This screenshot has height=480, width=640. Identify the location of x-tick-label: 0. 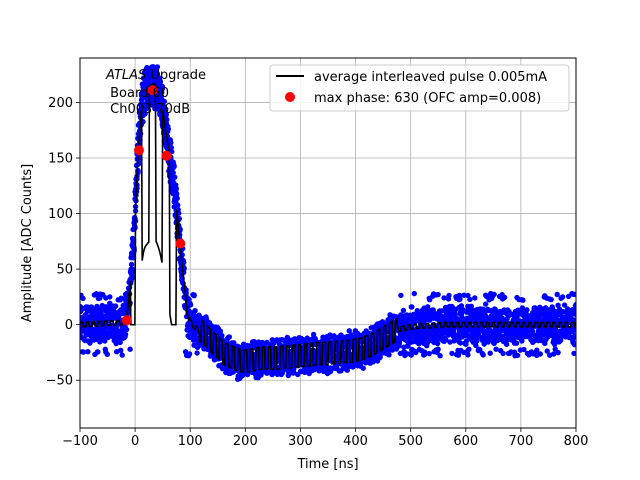
(135, 441).